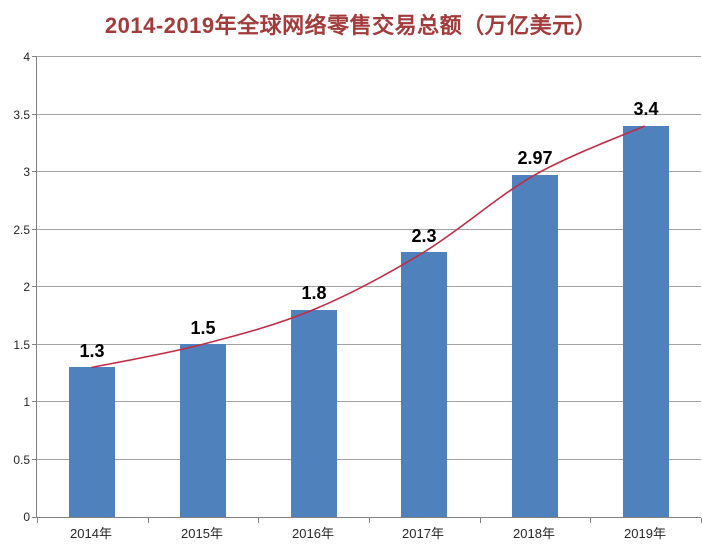  Describe the element at coordinates (203, 328) in the screenshot. I see `bar-value-label: 1.5` at that location.